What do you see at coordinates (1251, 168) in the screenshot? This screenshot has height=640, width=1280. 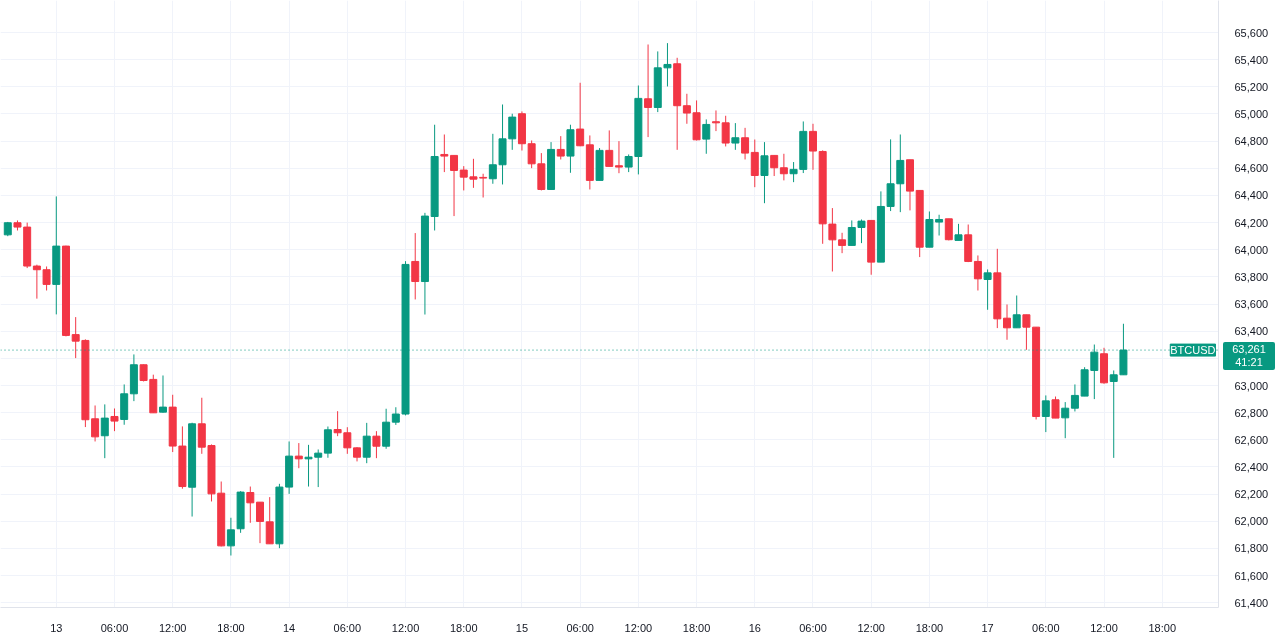 I see `y-tick-label: 64,600` at bounding box center [1251, 168].